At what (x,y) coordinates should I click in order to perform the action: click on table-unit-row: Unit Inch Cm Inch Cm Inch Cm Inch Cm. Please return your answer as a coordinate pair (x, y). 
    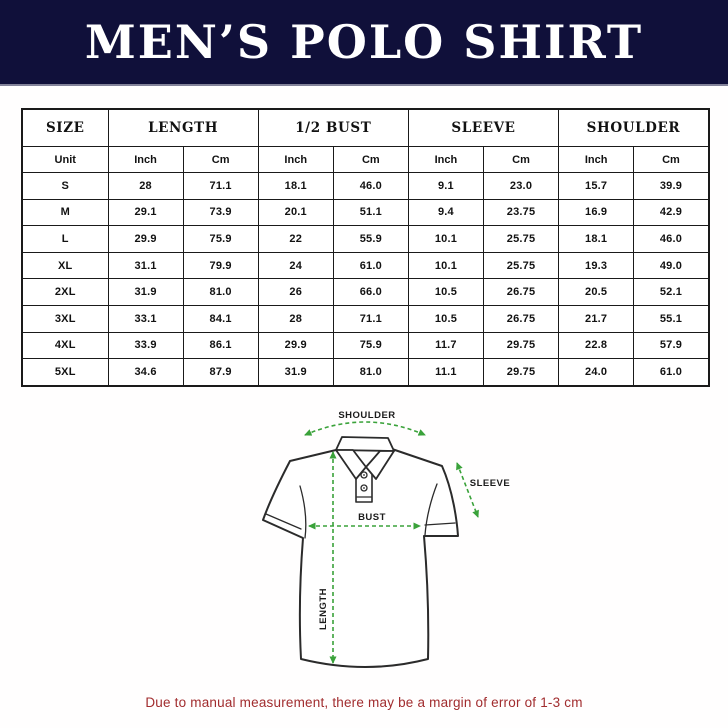
    Looking at the image, I should click on (365, 159).